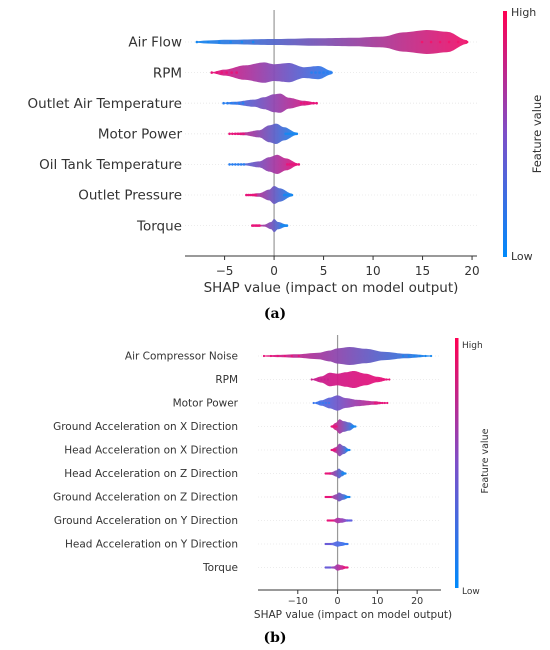 This screenshot has height=650, width=550. Describe the element at coordinates (343, 426) in the screenshot. I see `panel-b-violin-ground-acceleration-on-x-direction` at that location.